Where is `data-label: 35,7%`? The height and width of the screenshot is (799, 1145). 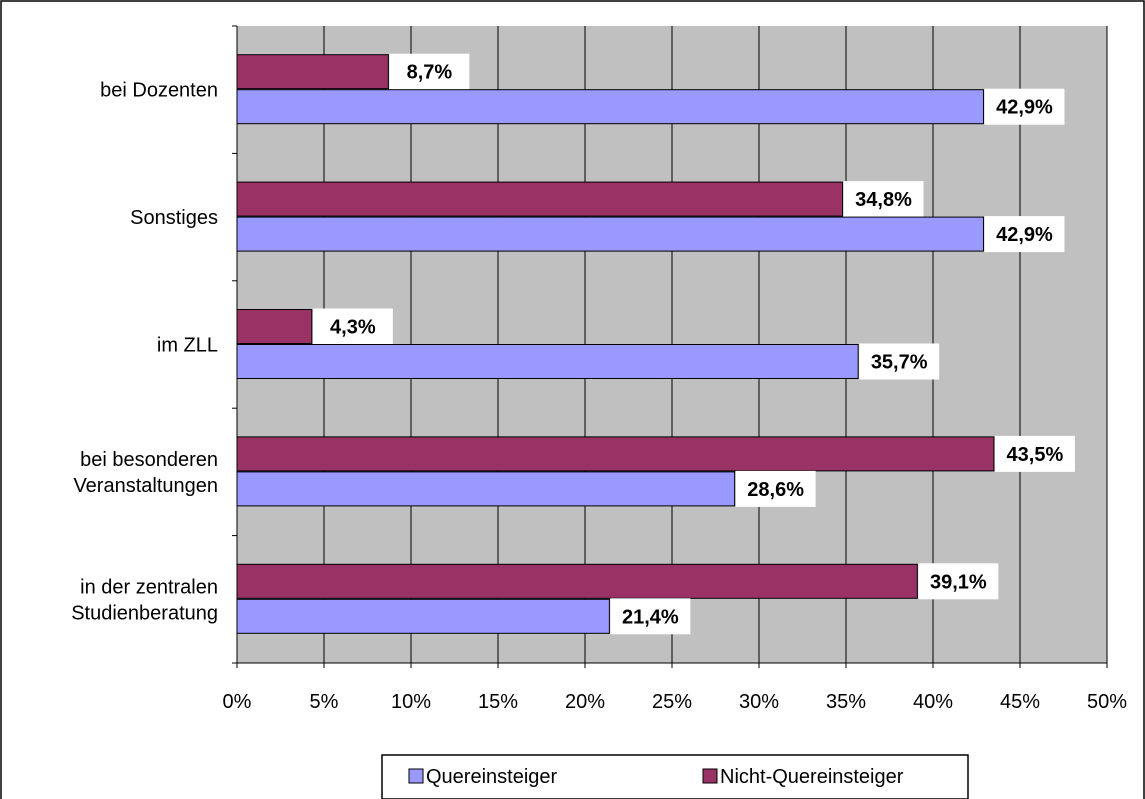
data-label: 35,7% is located at coordinates (899, 363).